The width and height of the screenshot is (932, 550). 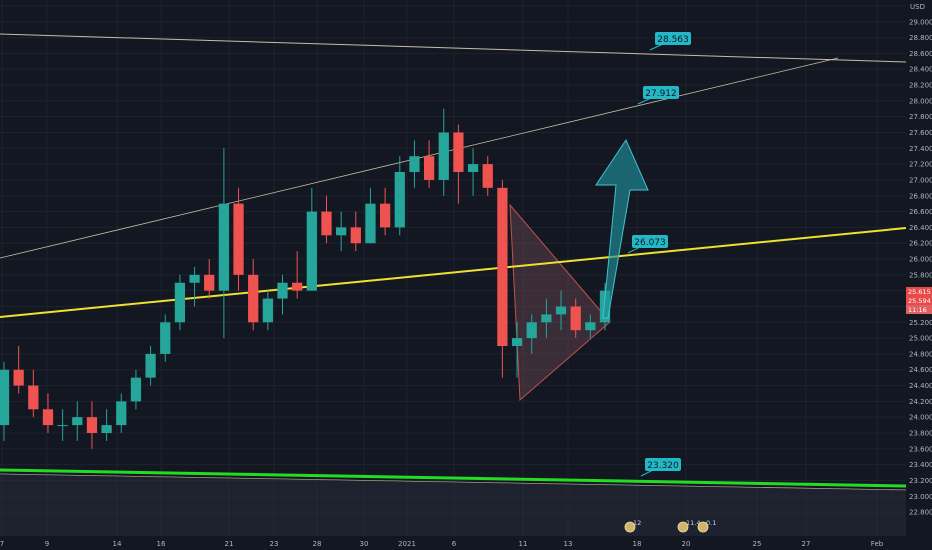 What do you see at coordinates (919, 292) in the screenshot?
I see `price-badge-text: 25.615` at bounding box center [919, 292].